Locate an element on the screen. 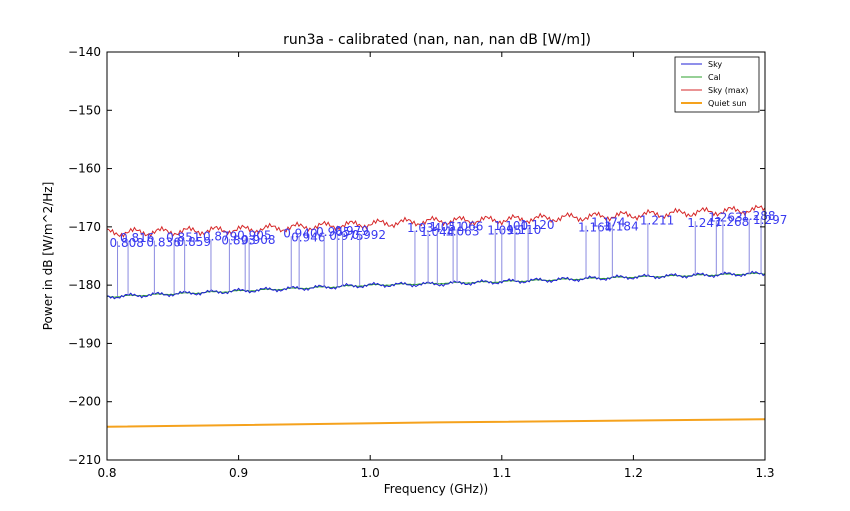 This screenshot has height=511, width=850. peak-label: 1.268 is located at coordinates (732, 222).